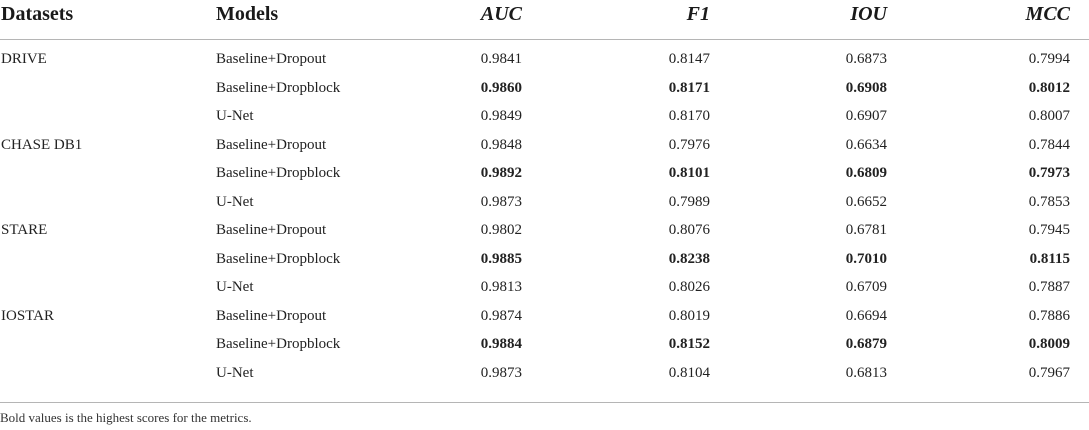 The image size is (1089, 430). Describe the element at coordinates (501, 14) in the screenshot. I see `header-auc: AUC` at that location.